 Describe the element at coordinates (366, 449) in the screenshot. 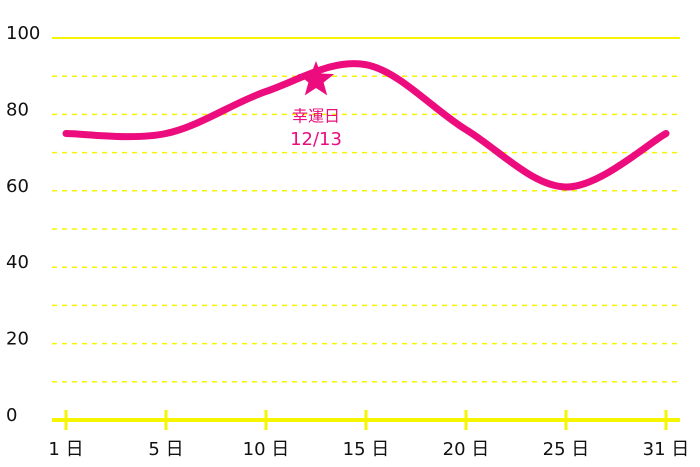

I see `x-tick-label: 15 日` at that location.